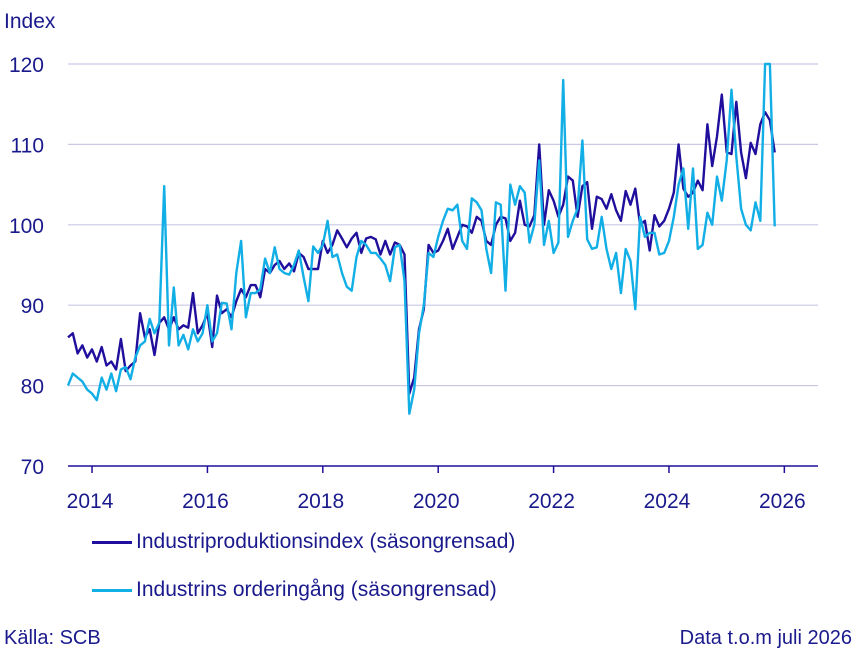  Describe the element at coordinates (32, 306) in the screenshot. I see `y-tick-label-90: 90` at that location.